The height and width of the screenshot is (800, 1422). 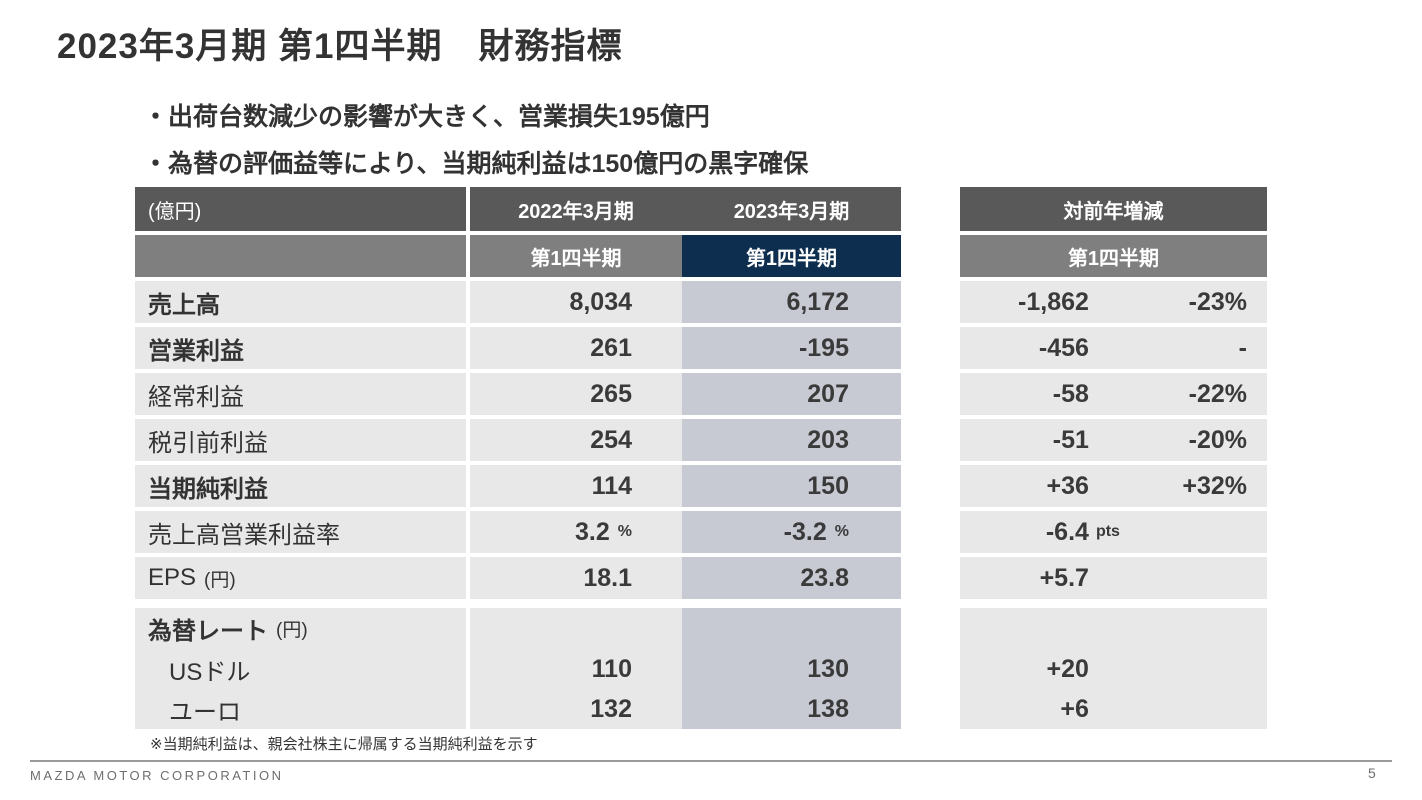 I want to click on value-2023: 23.8, so click(x=791, y=578).